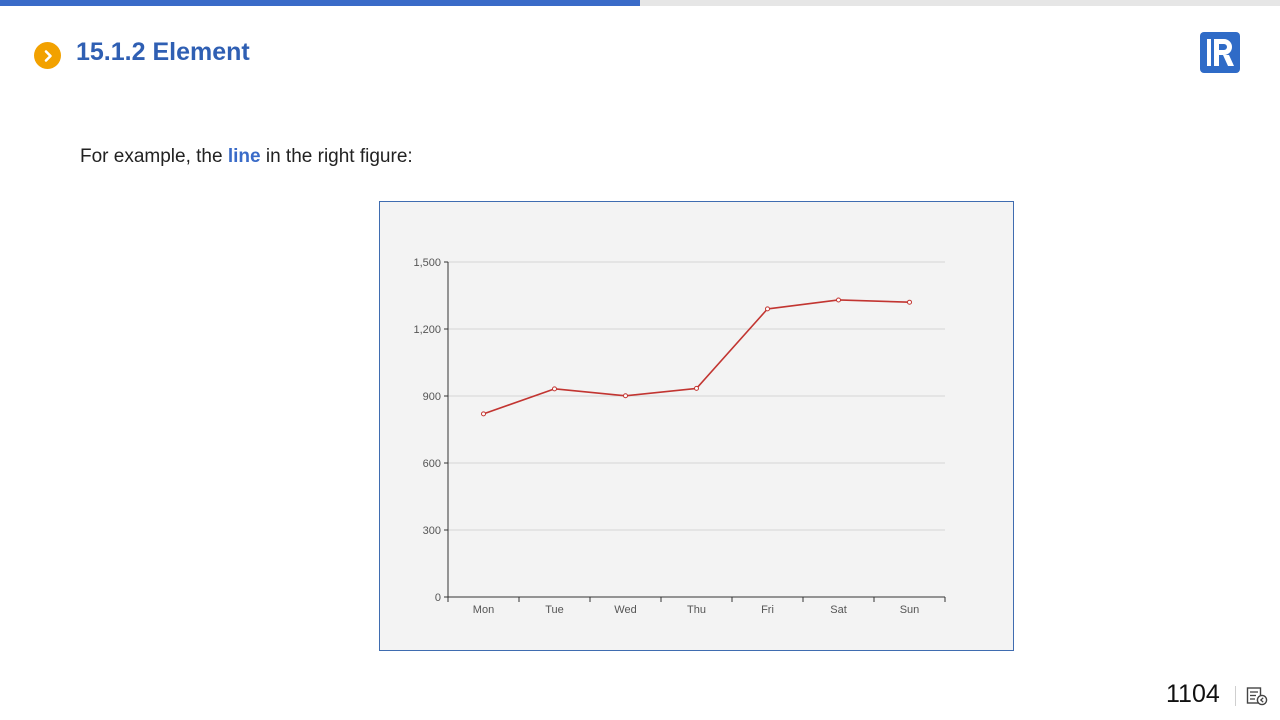  Describe the element at coordinates (1220, 52) in the screenshot. I see `r-logo-icon` at that location.